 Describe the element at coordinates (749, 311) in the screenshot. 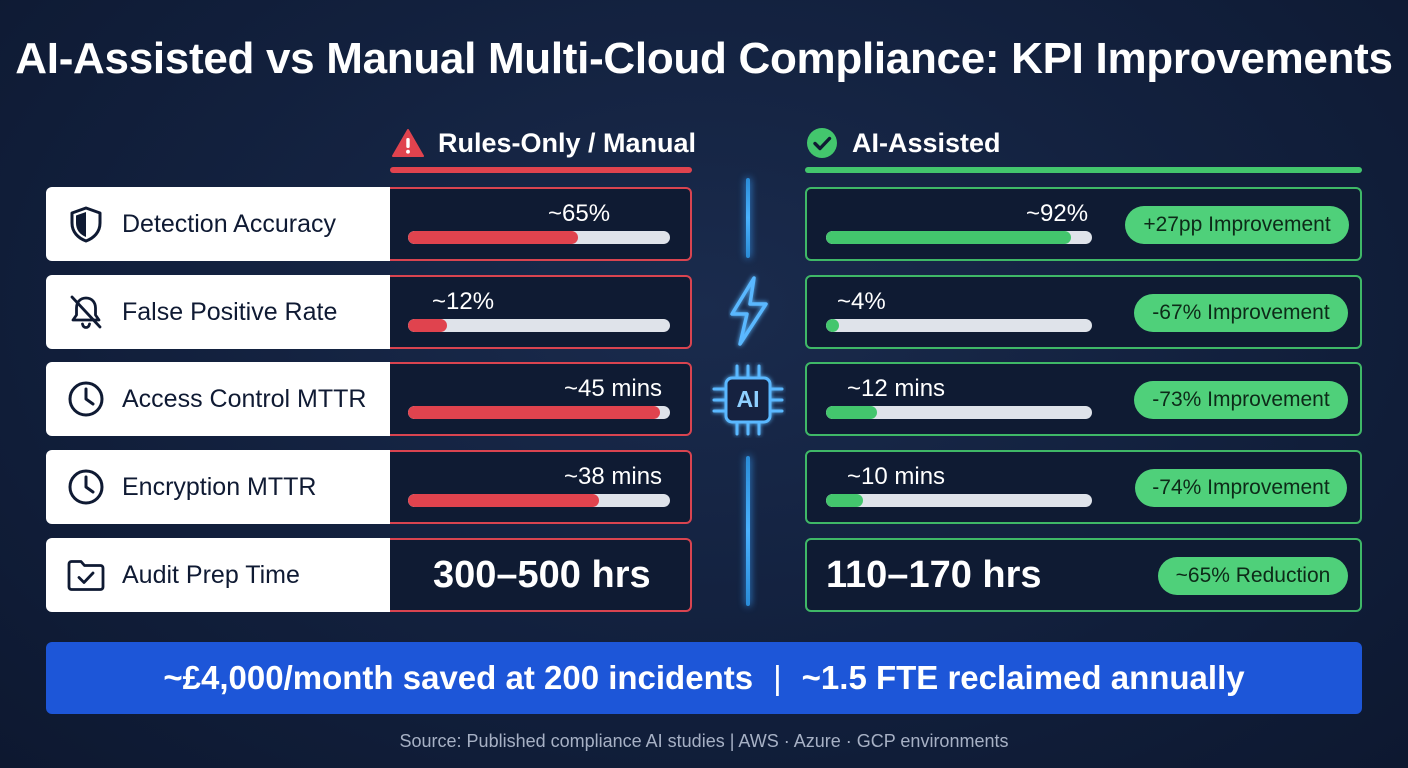

I see `lightning-icon` at that location.